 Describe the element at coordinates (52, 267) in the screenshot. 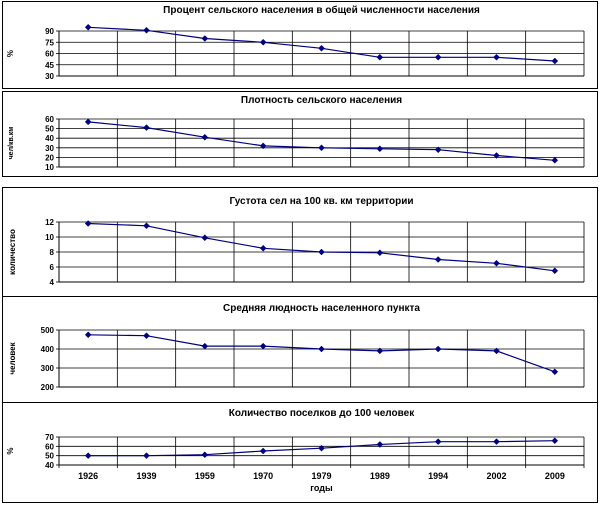

I see `y-tick-label: 6` at that location.